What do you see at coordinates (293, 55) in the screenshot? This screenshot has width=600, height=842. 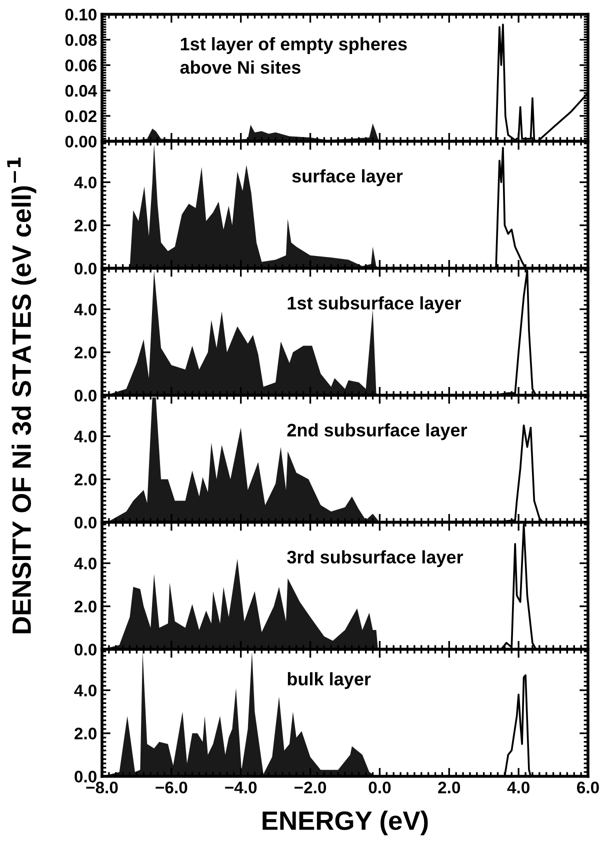 I see `annotation: 1st layer of empty spheres above Ni sites` at bounding box center [293, 55].